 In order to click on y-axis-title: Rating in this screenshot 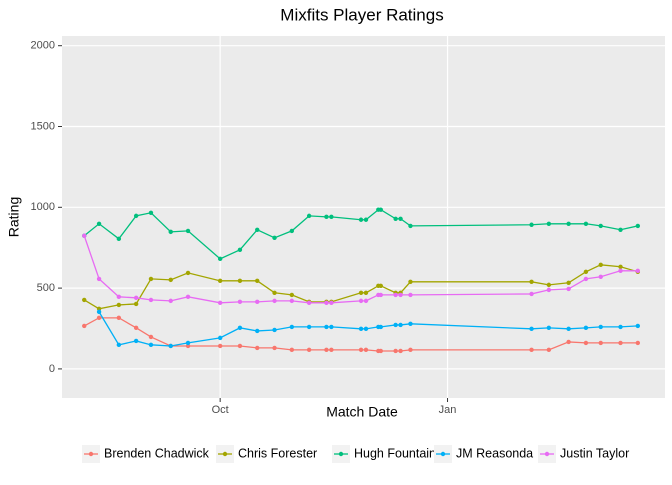, I will do `click(14, 217)`.